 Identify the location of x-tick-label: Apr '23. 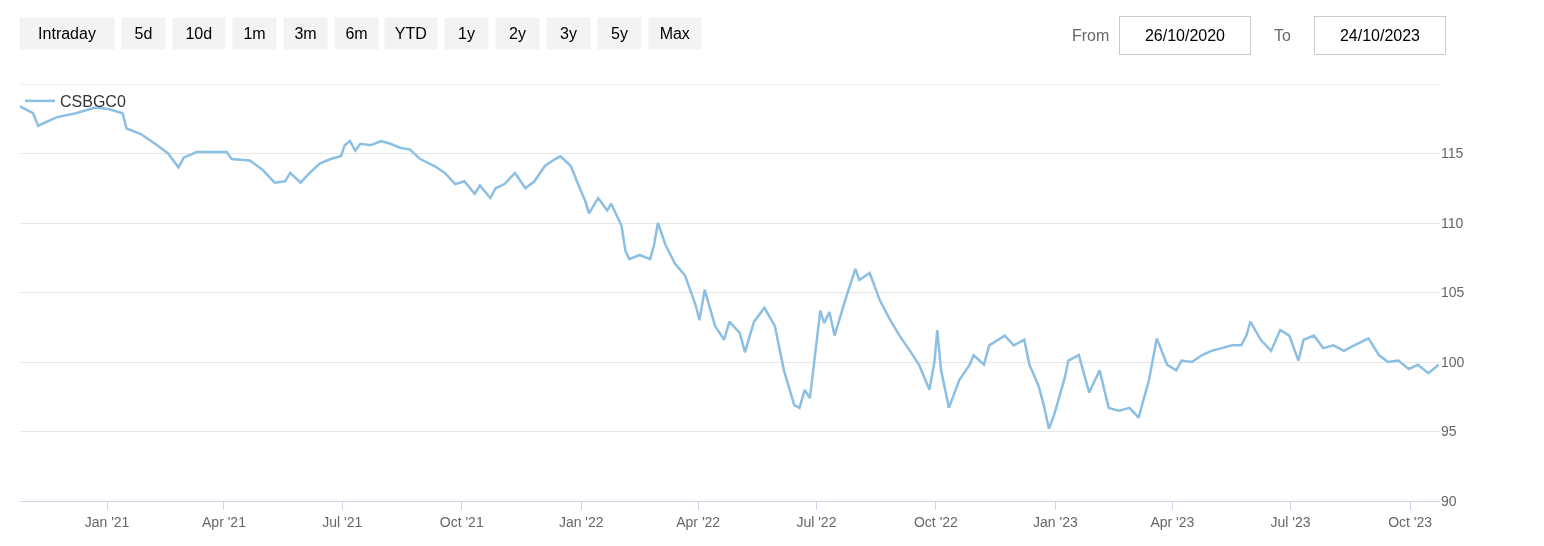
(1172, 521).